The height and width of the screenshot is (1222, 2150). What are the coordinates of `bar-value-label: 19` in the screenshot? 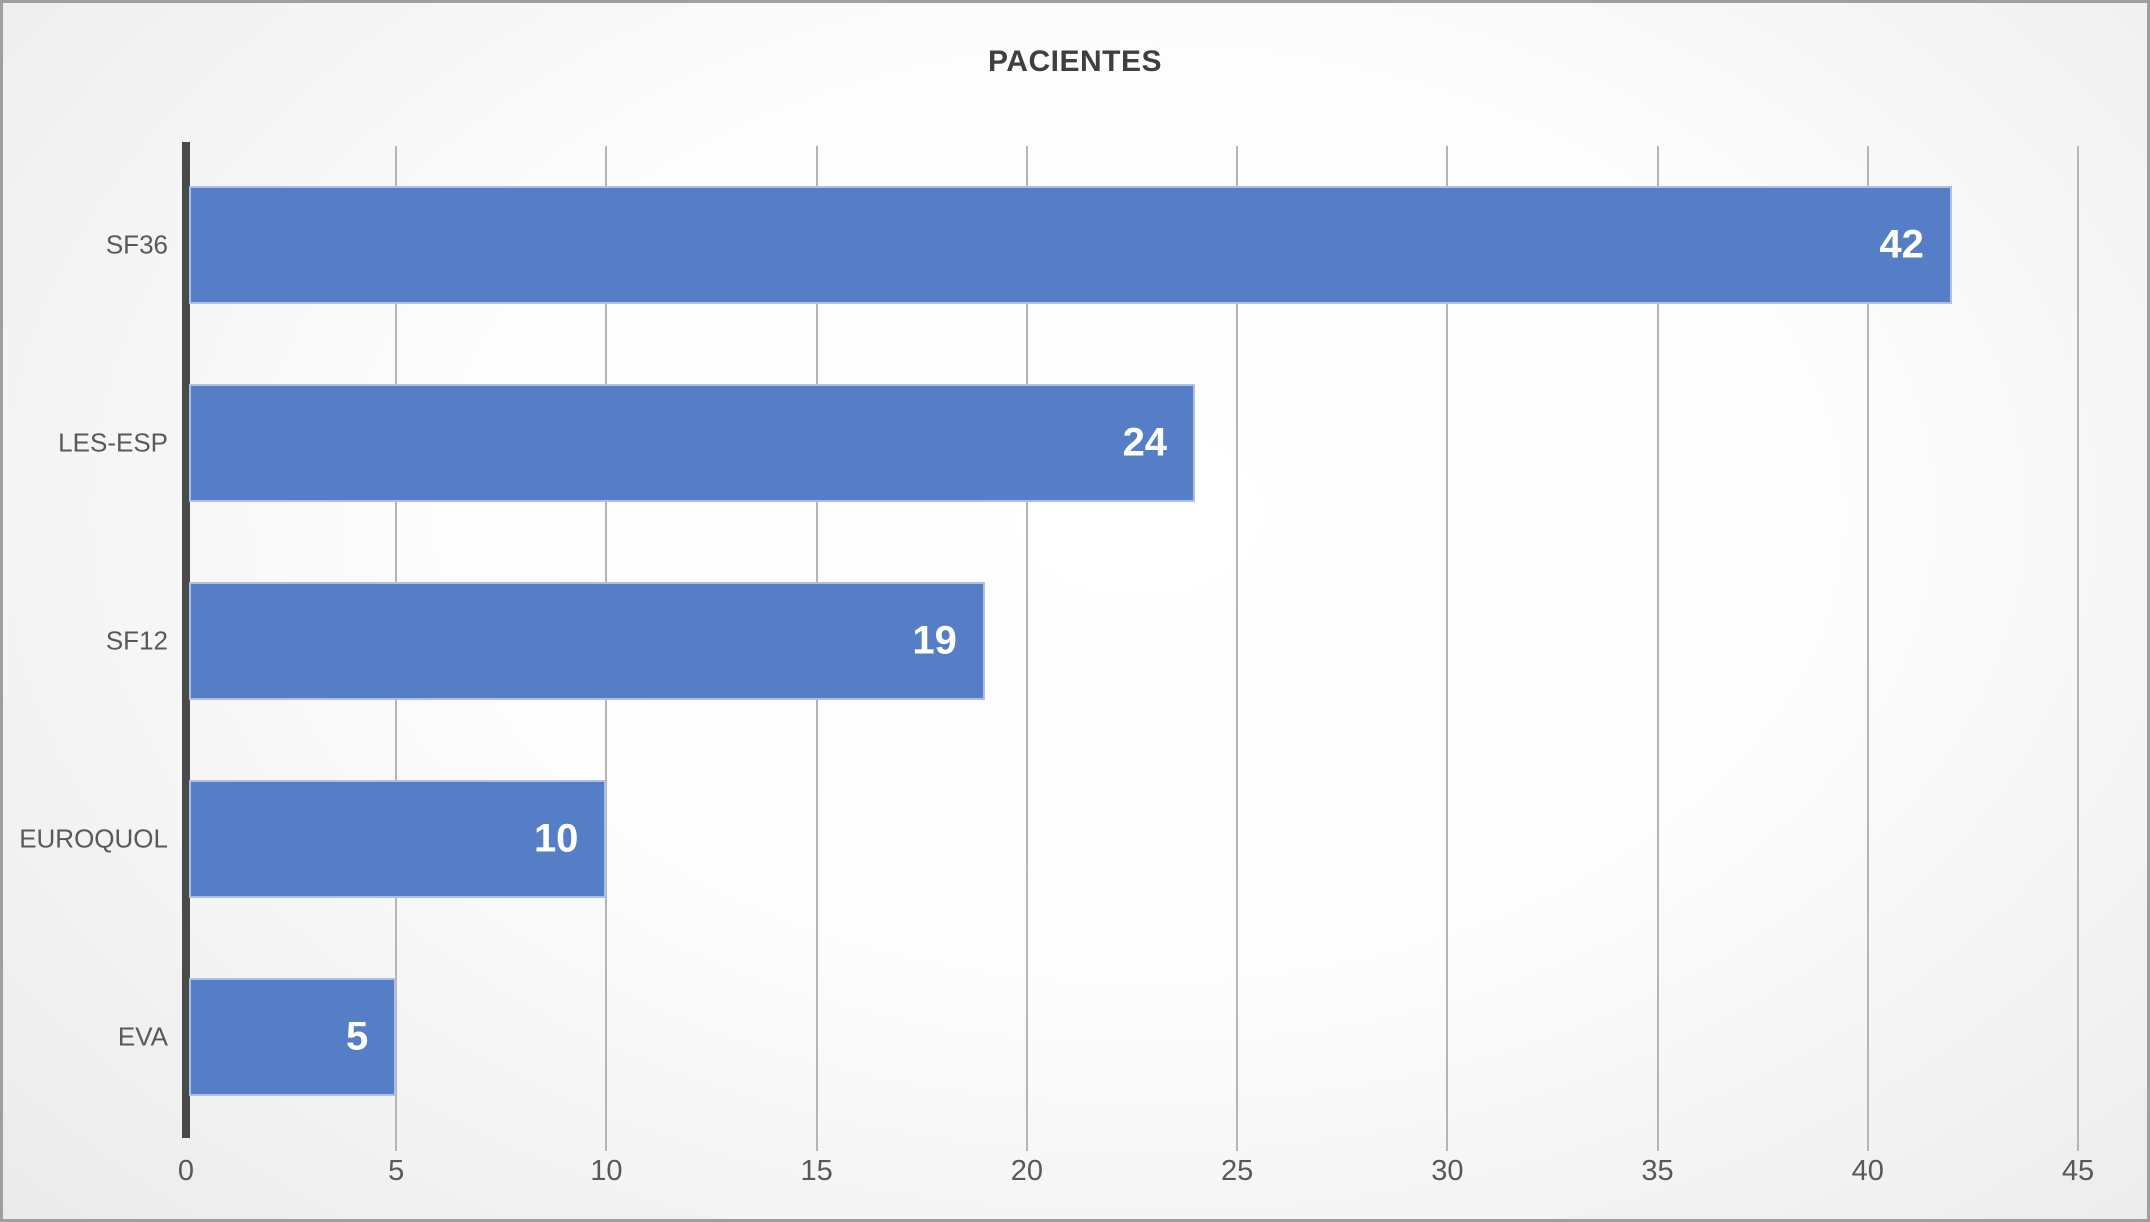 It's located at (934, 640).